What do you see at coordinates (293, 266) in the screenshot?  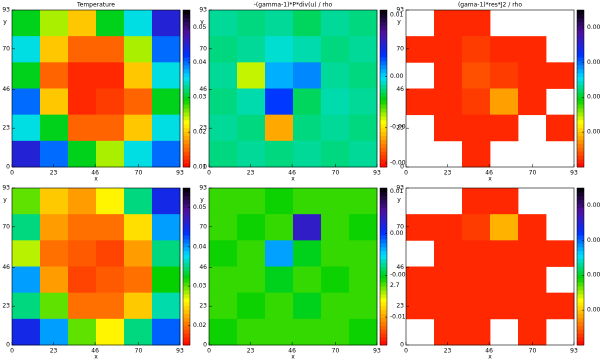 I see `plot-frame` at bounding box center [293, 266].